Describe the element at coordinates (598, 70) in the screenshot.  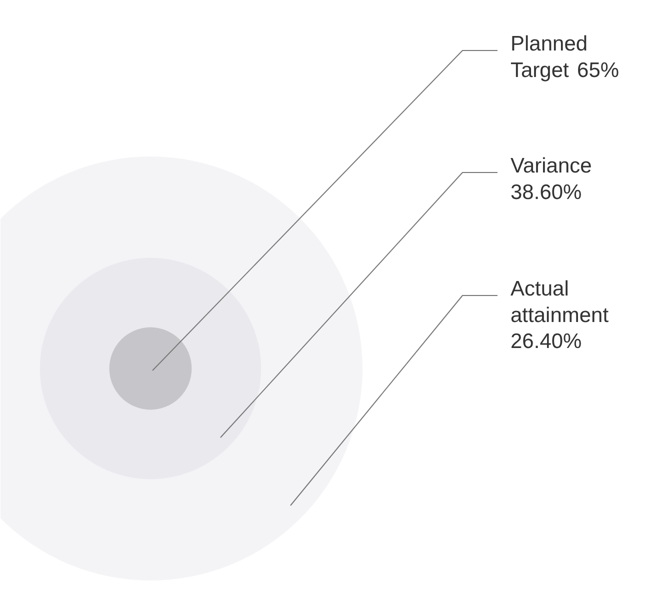
I see `data-label: 65%` at that location.